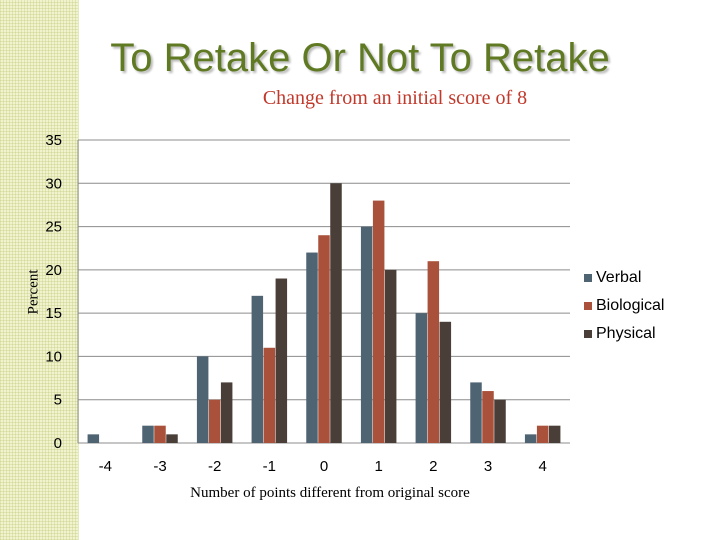  Describe the element at coordinates (588, 278) in the screenshot. I see `legend-swatch-verbal` at that location.